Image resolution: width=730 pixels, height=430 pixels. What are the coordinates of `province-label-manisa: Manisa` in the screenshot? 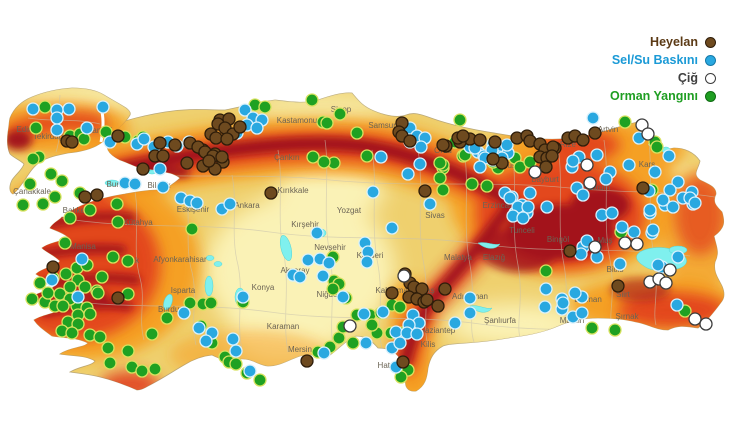 It's located at (83, 246).